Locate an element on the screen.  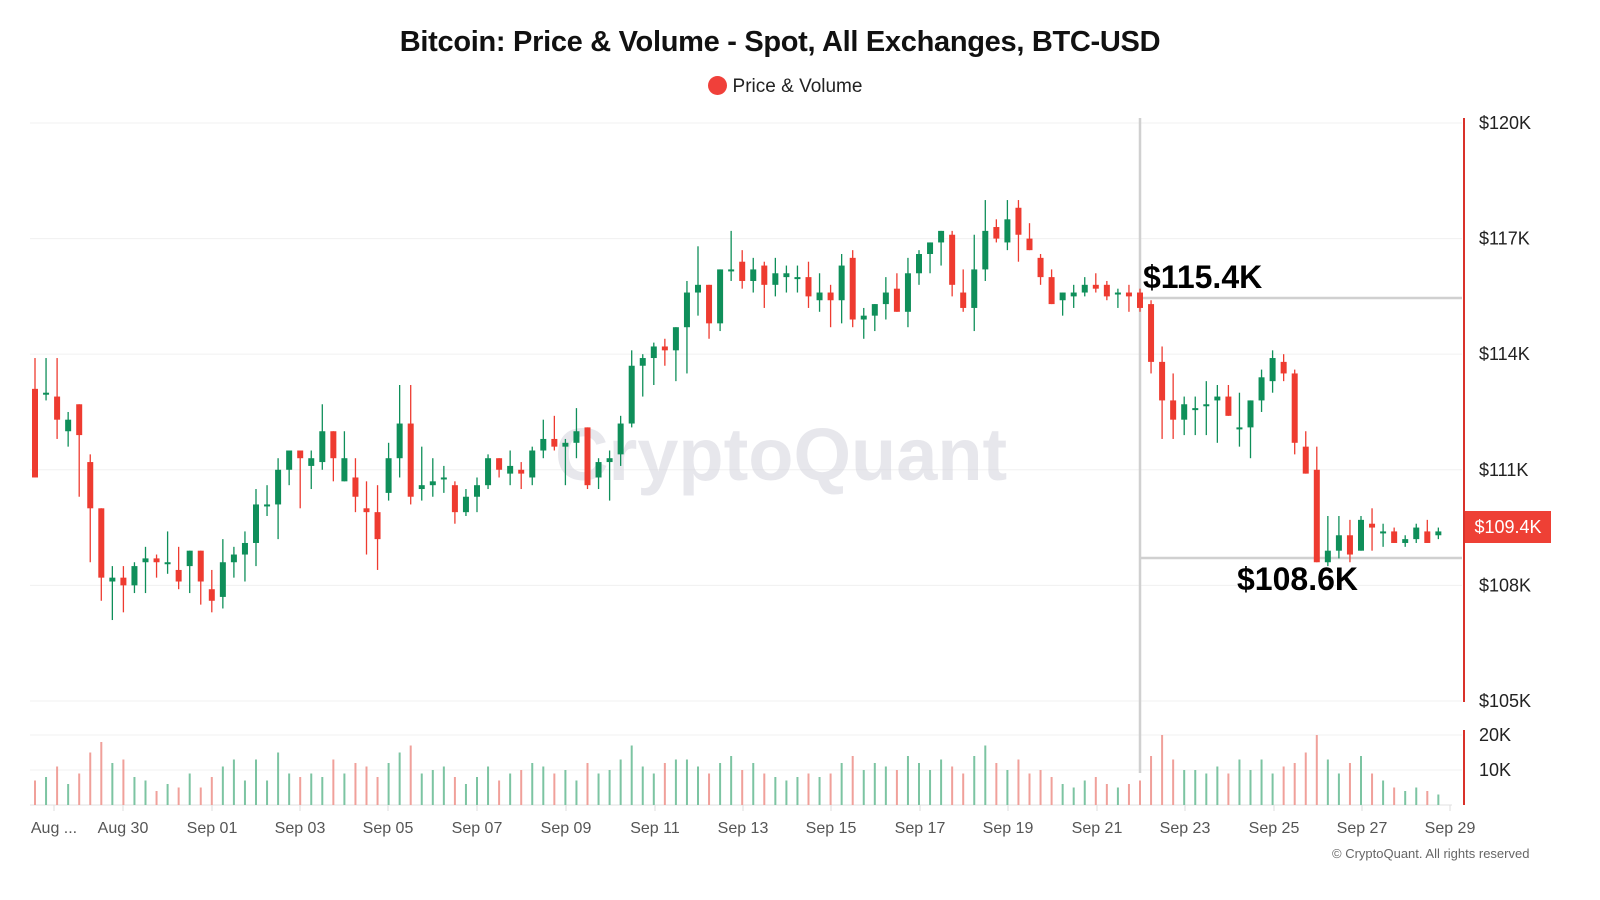
volume-bars is located at coordinates (737, 770).